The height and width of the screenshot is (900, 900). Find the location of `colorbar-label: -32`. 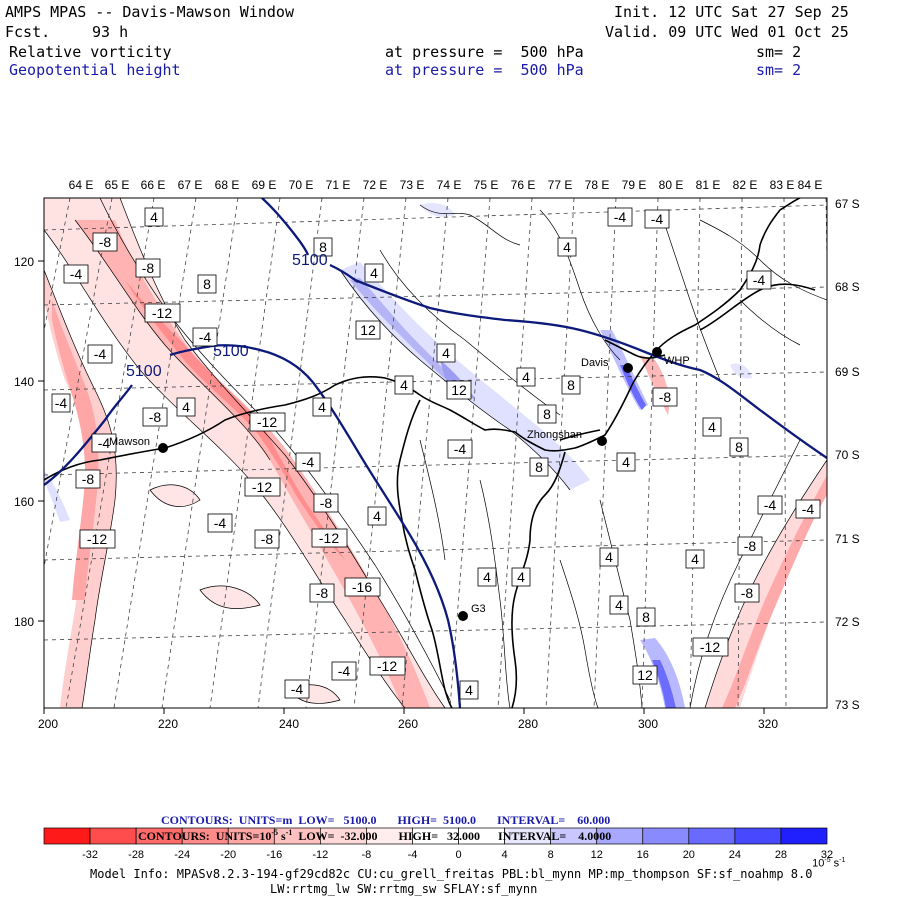

colorbar-label: -32 is located at coordinates (90, 855).